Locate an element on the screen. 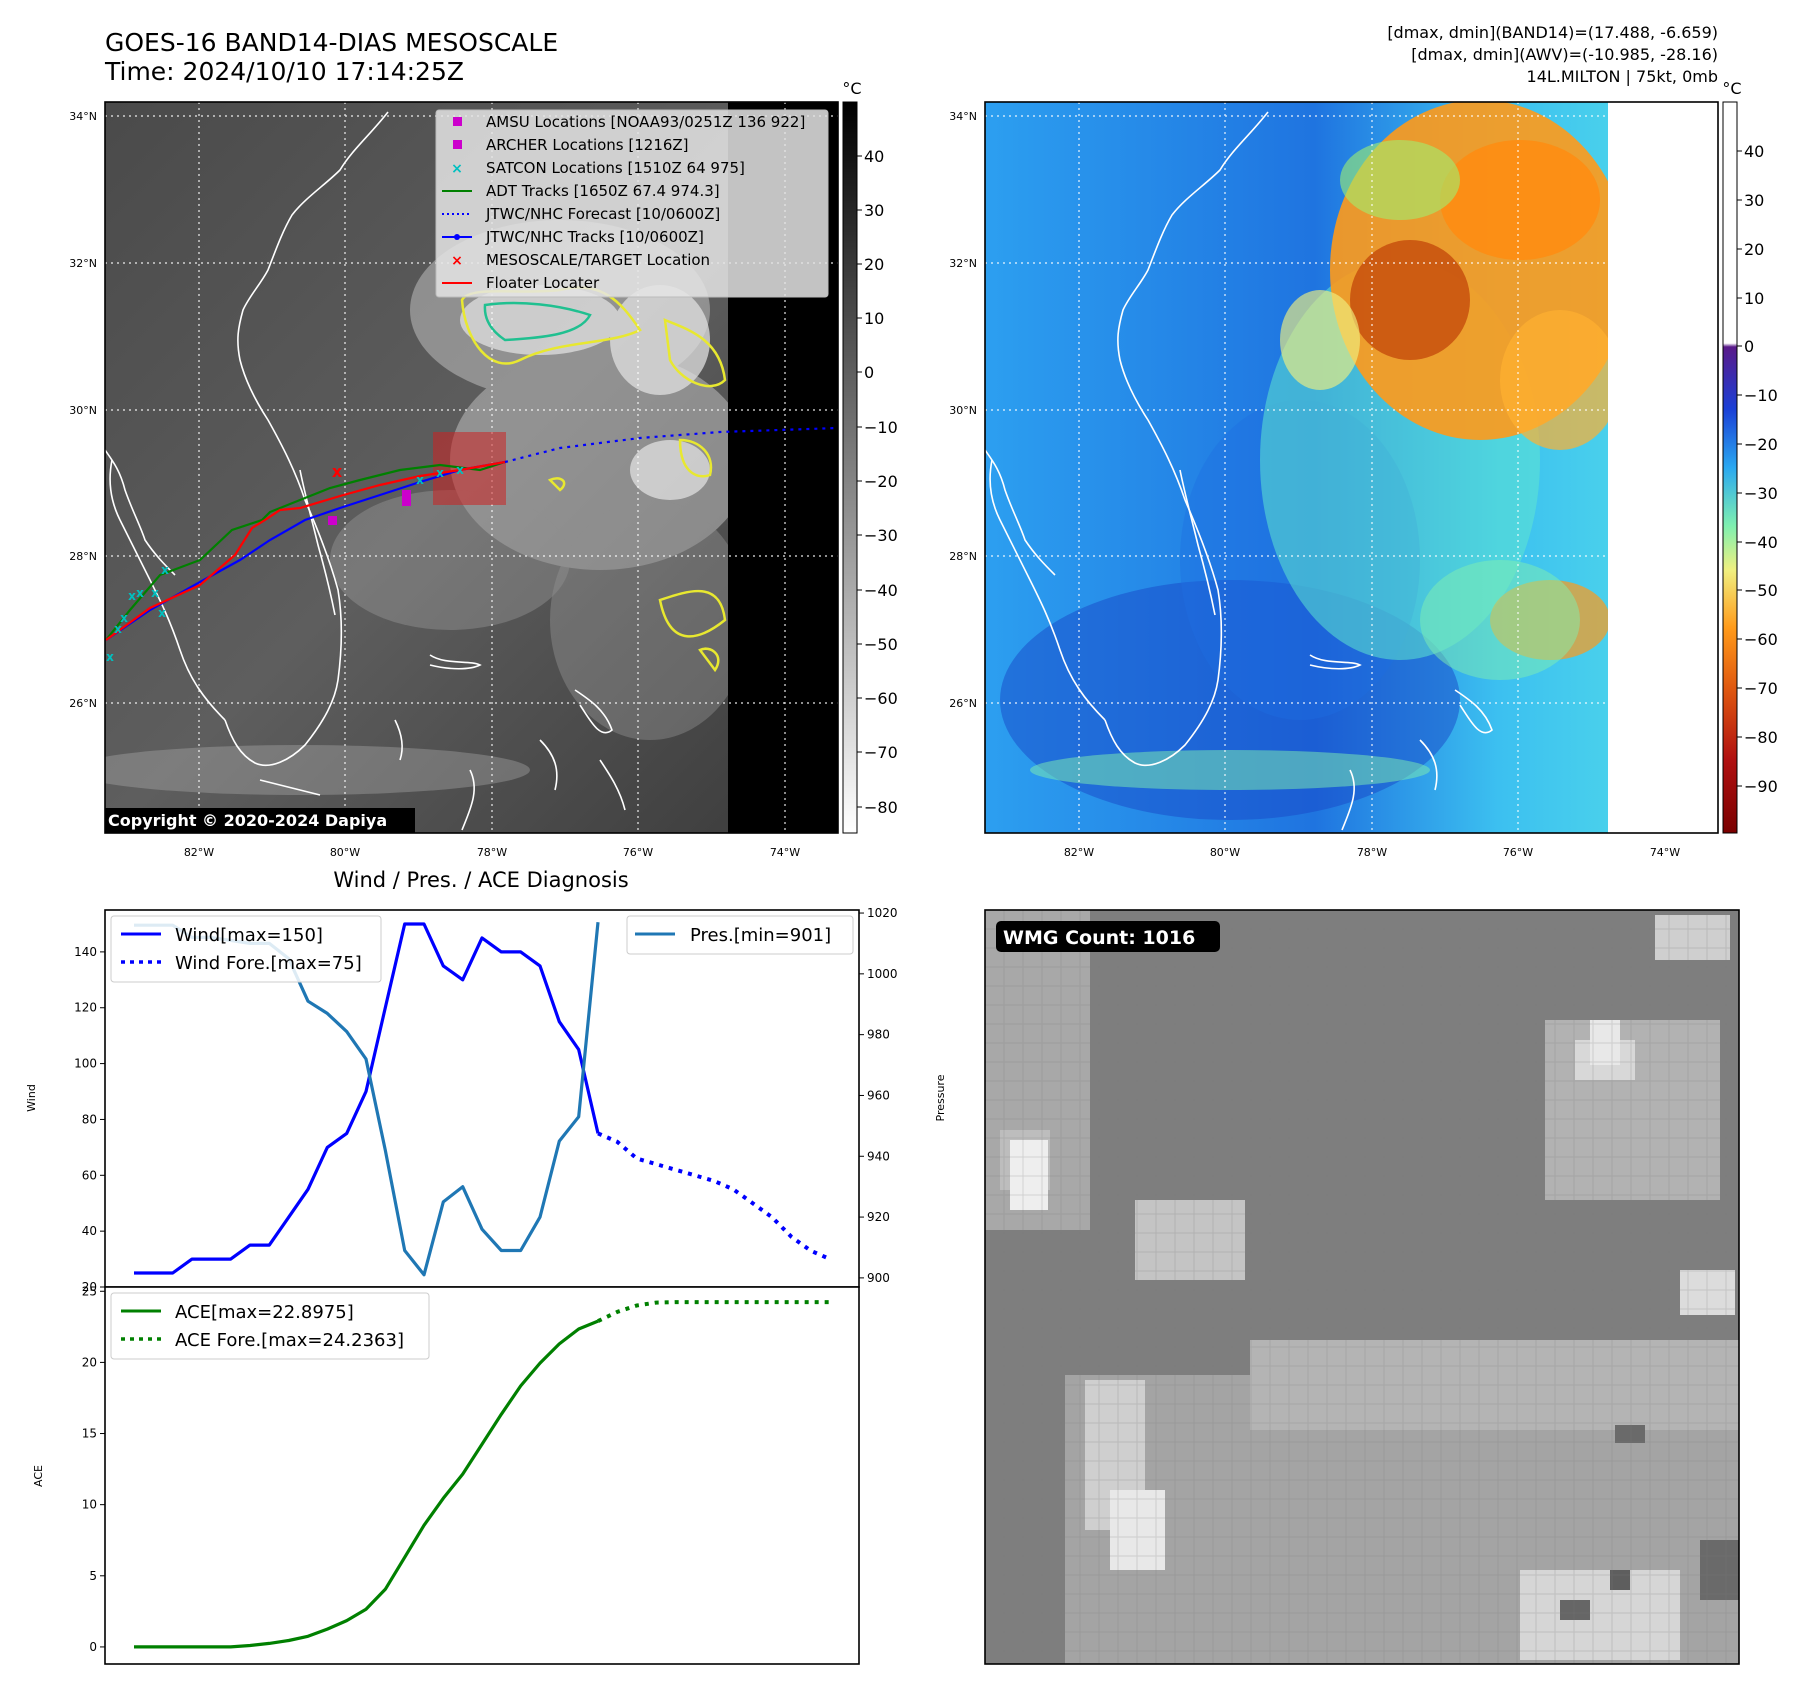 This screenshot has height=1690, width=1797. y-tick-label: 100 is located at coordinates (85, 1064).